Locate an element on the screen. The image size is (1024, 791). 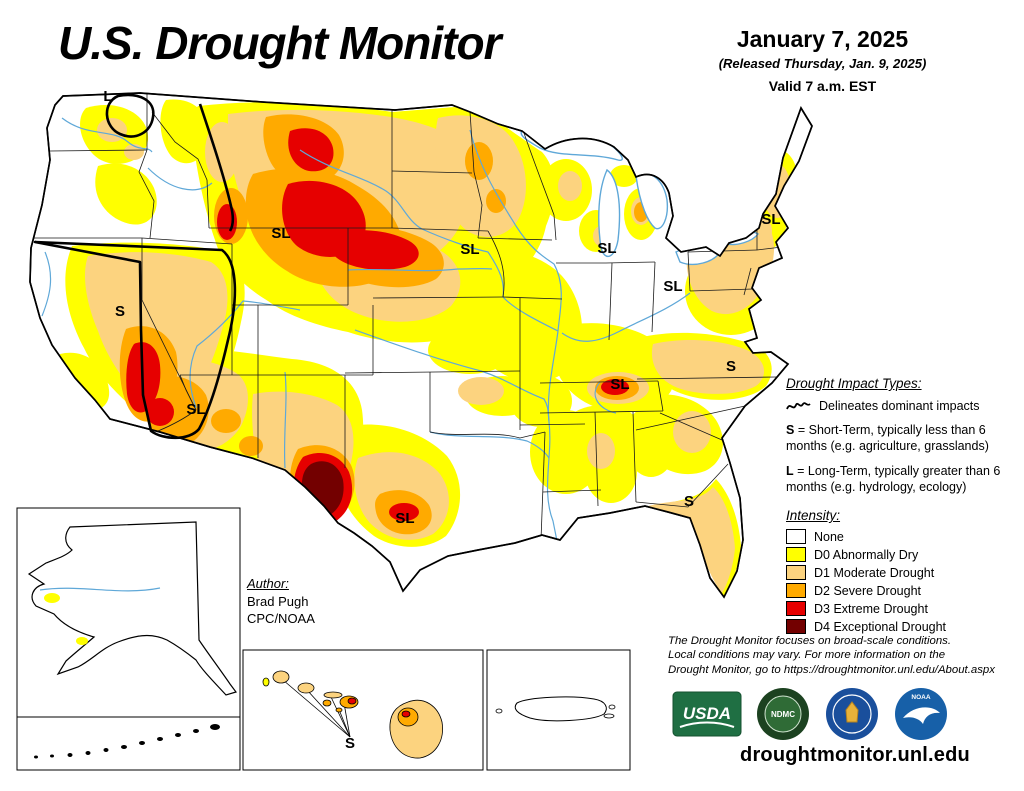
delineates-row: Delineates dominant impacts is located at coordinates (904, 406).